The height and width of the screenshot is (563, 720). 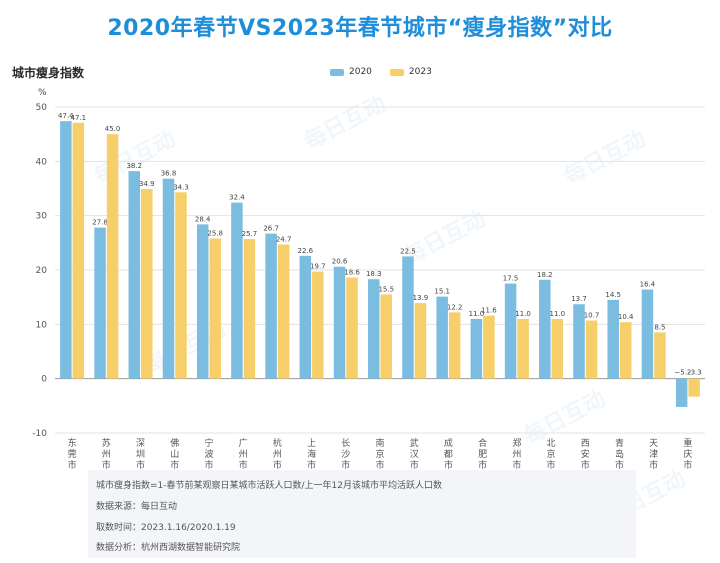 I want to click on category-label: 成, so click(x=448, y=443).